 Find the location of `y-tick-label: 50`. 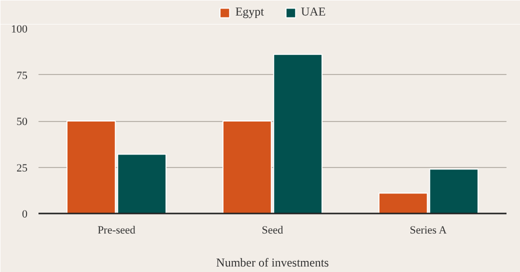

y-tick-label: 50 is located at coordinates (22, 122).